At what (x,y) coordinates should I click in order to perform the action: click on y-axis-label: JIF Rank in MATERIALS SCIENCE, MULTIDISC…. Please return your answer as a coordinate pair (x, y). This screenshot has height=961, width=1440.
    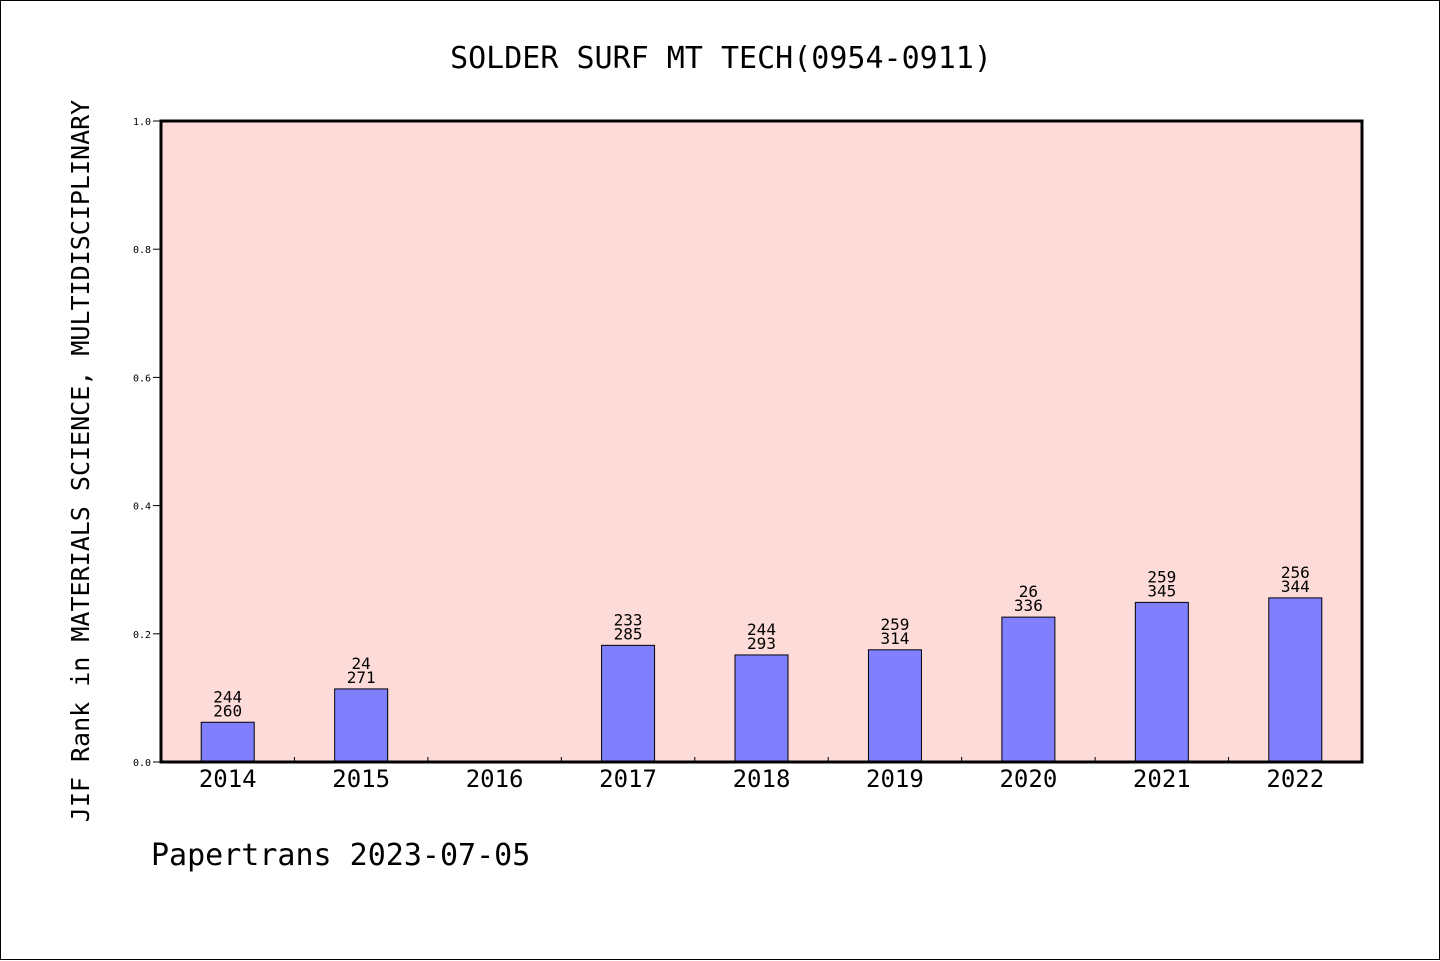
    Looking at the image, I should click on (80, 461).